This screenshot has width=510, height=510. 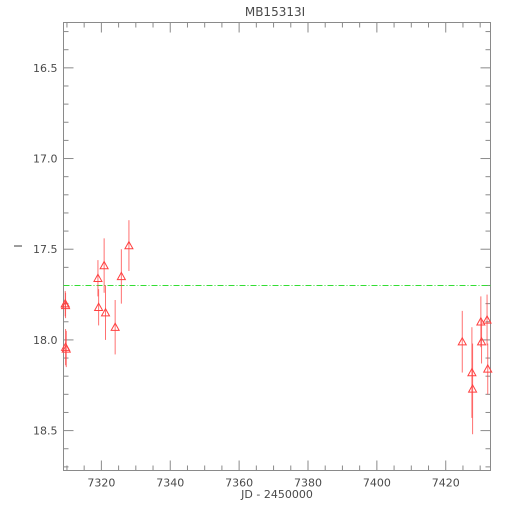 What do you see at coordinates (275, 12) in the screenshot?
I see `chart-title: MB15313I` at bounding box center [275, 12].